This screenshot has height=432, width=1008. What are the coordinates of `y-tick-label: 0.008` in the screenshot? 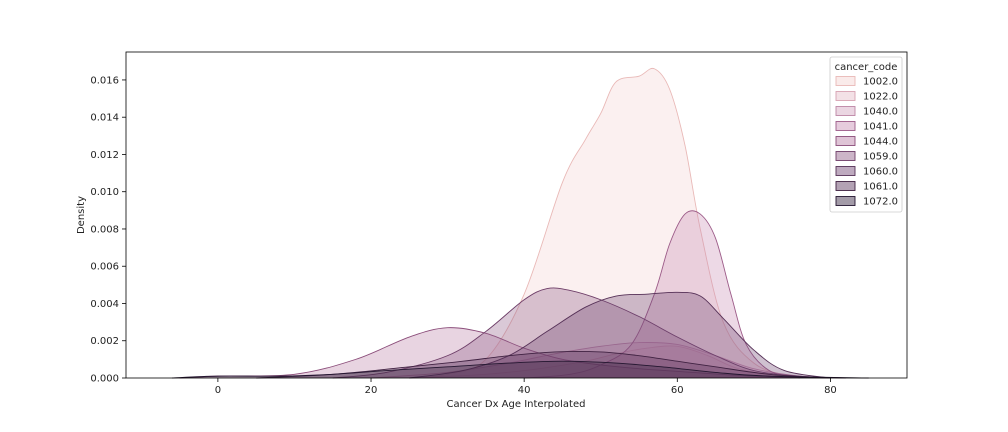 It's located at (104, 229).